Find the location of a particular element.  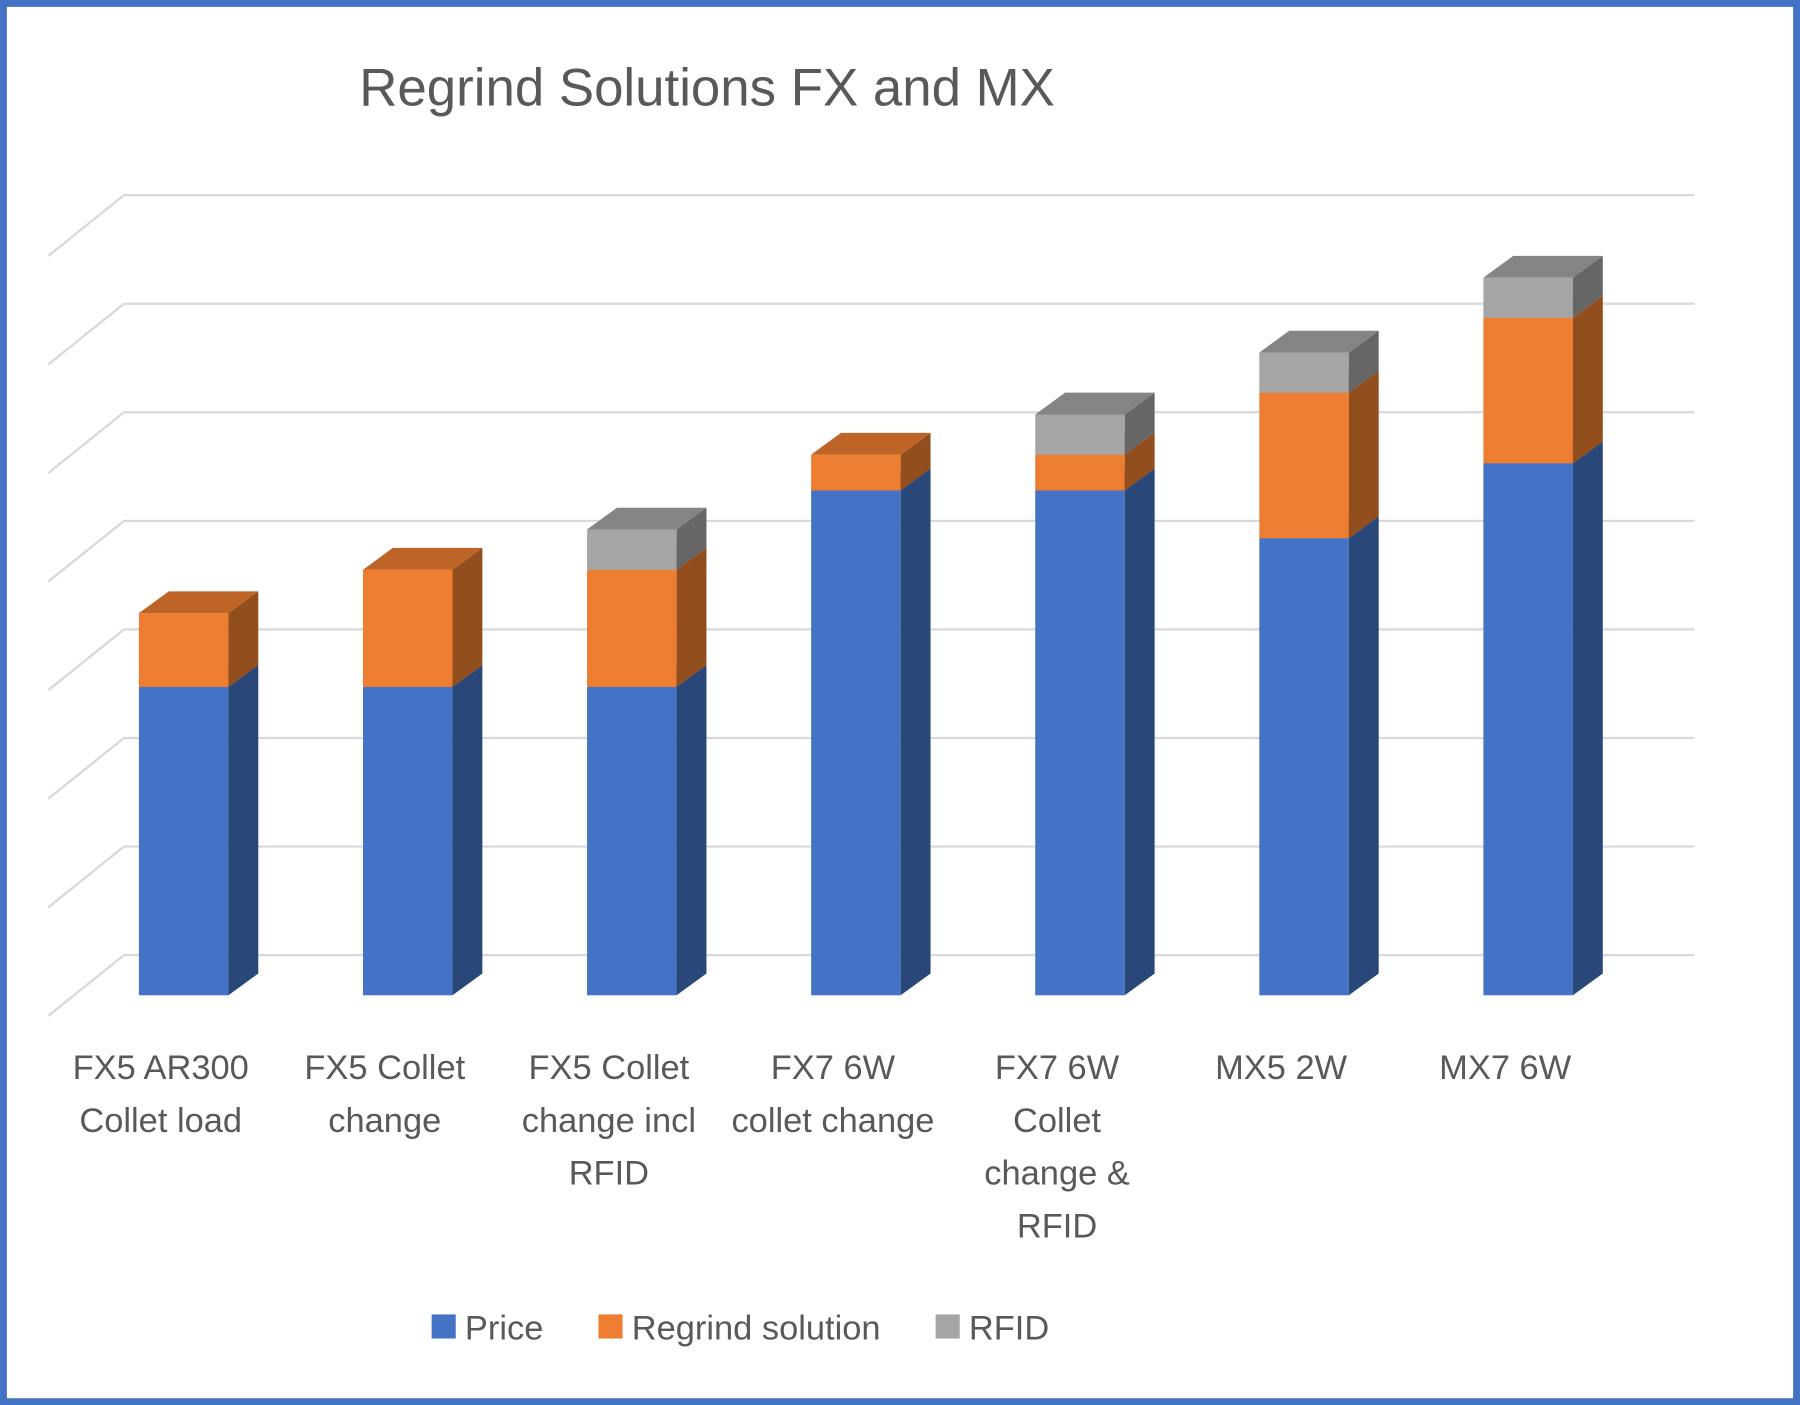

x-tick-label: FX5 Collet change is located at coordinates (385, 1094).